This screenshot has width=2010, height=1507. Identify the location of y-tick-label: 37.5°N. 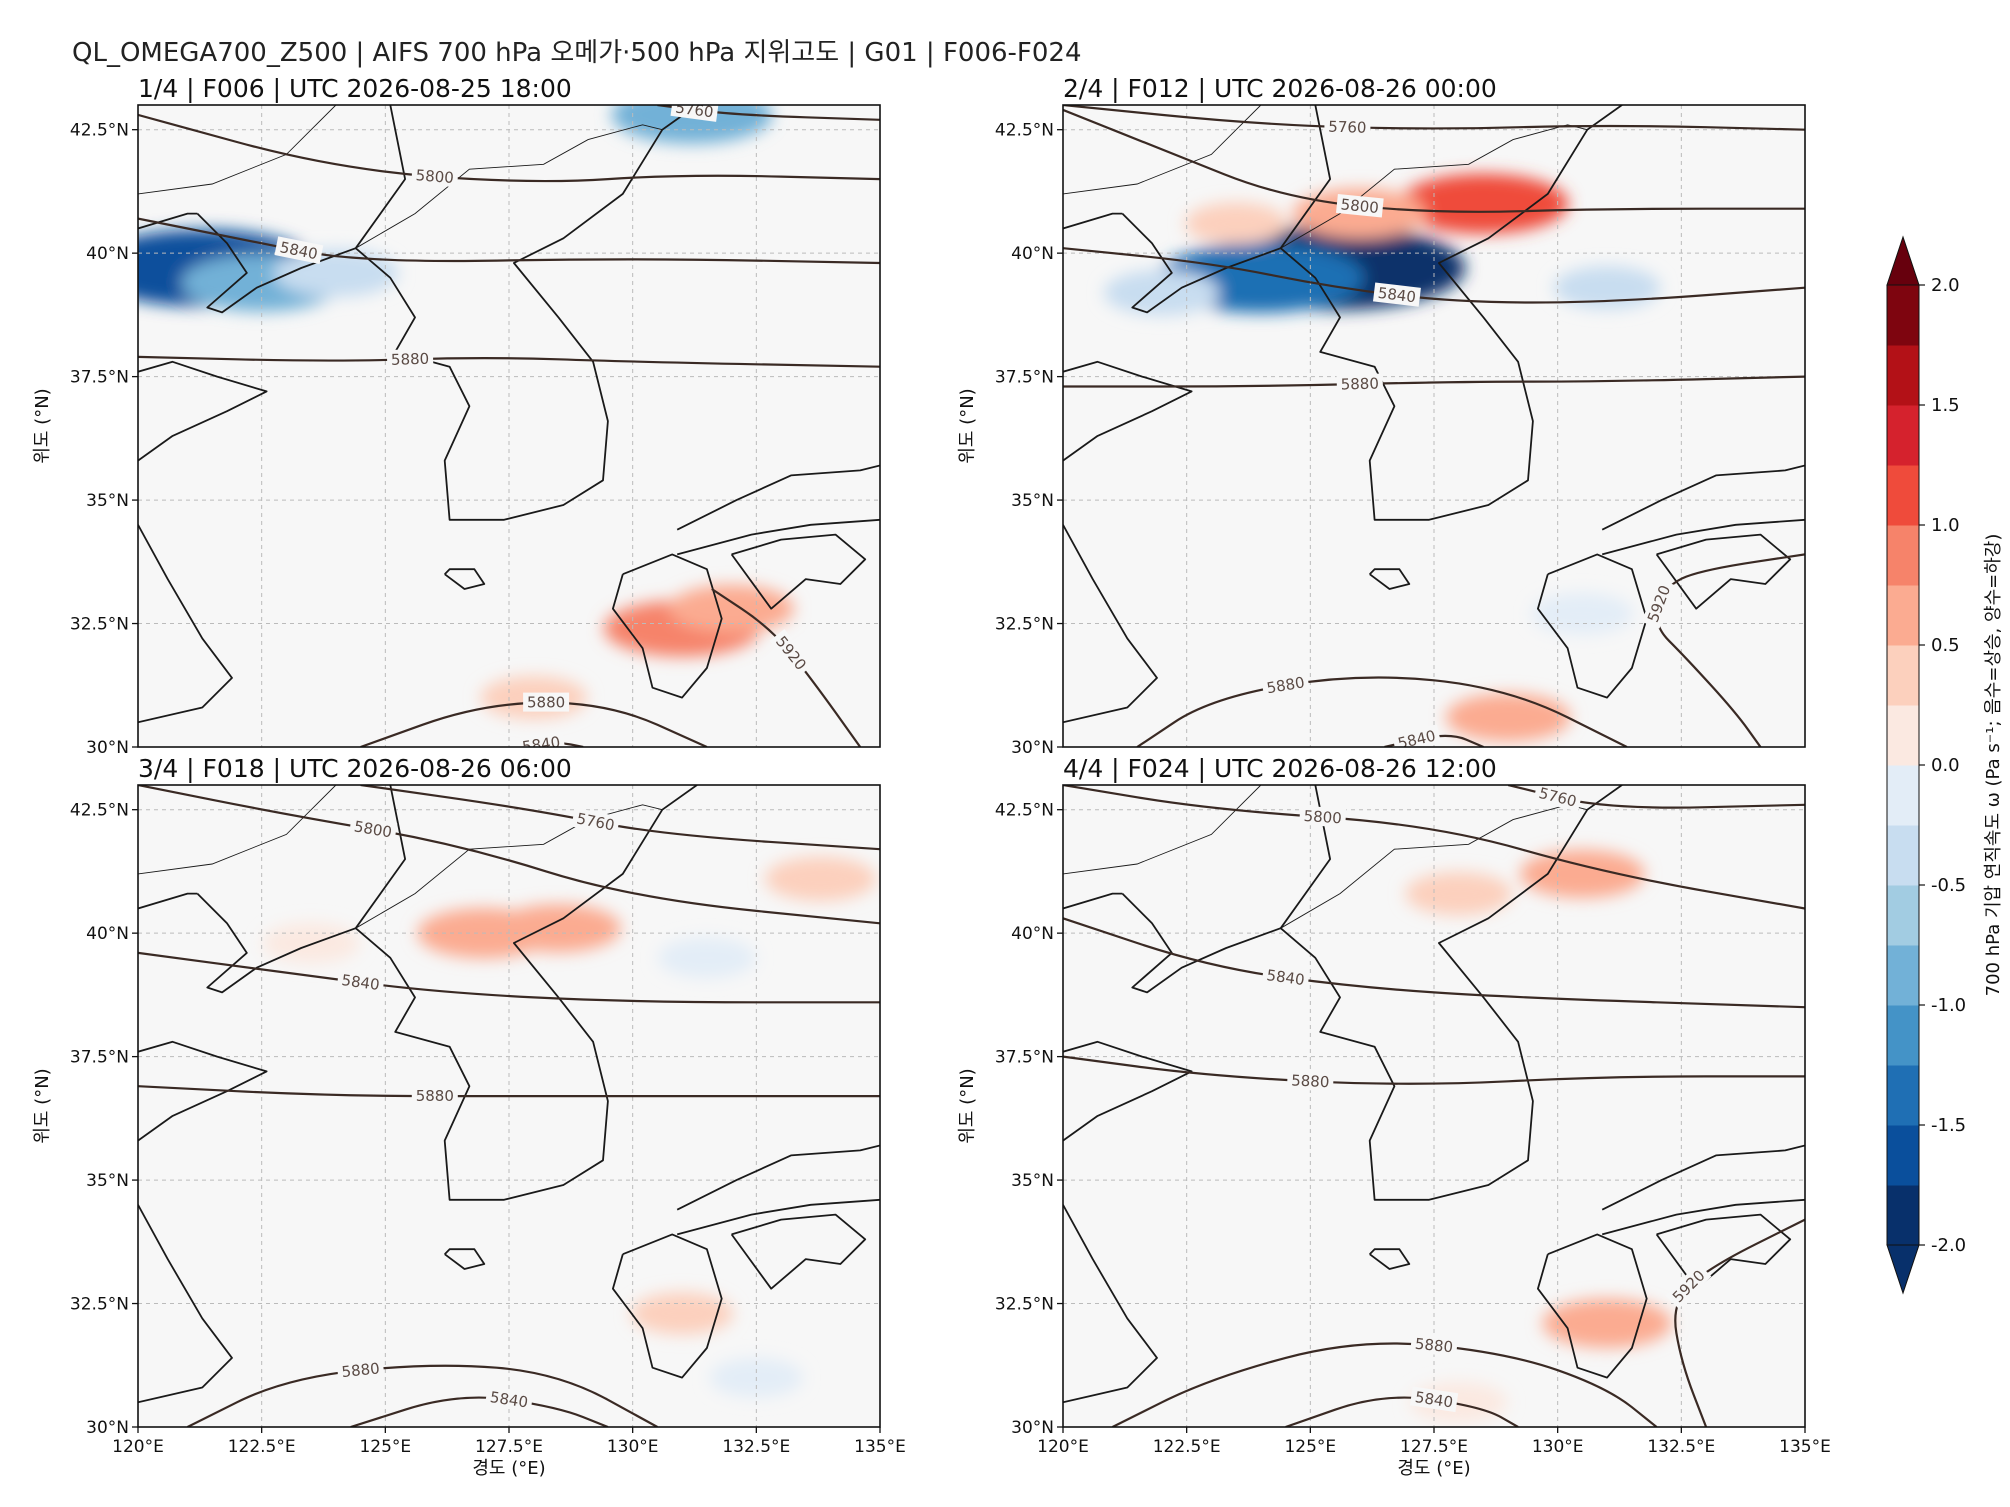
(99, 378).